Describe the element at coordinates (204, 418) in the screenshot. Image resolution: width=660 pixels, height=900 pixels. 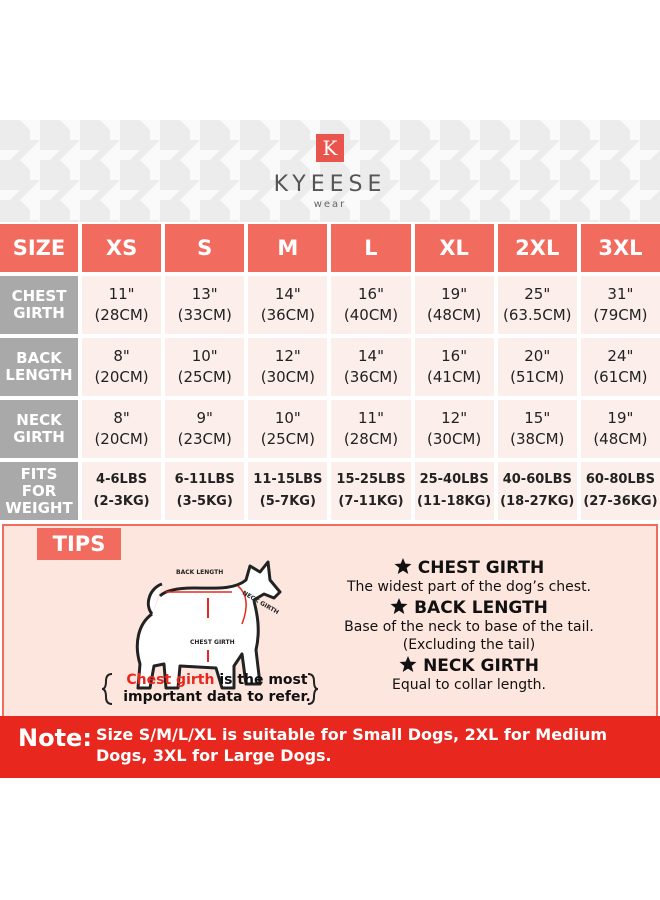
I see `cell-line: 9"` at that location.